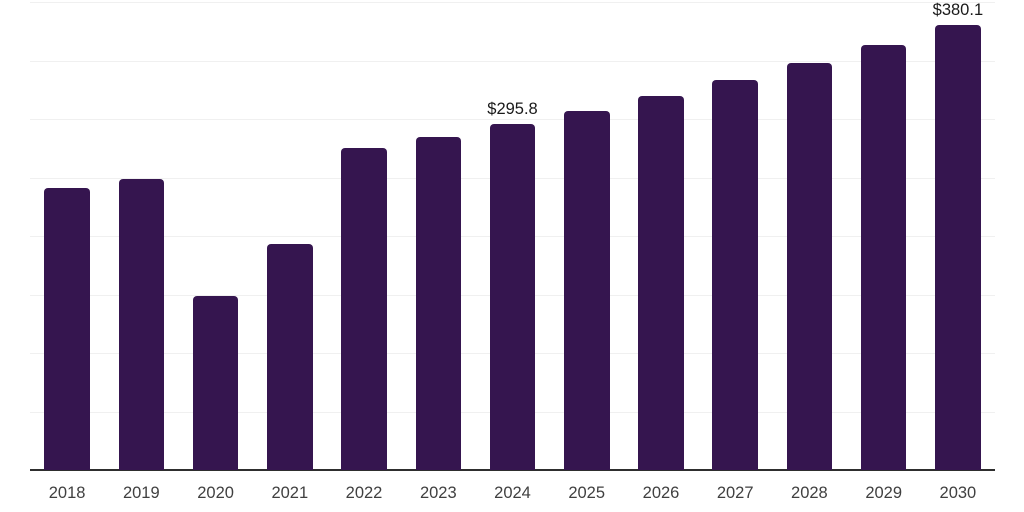 This screenshot has height=512, width=1024. What do you see at coordinates (215, 493) in the screenshot?
I see `x-tick-label-2020: 2020` at bounding box center [215, 493].